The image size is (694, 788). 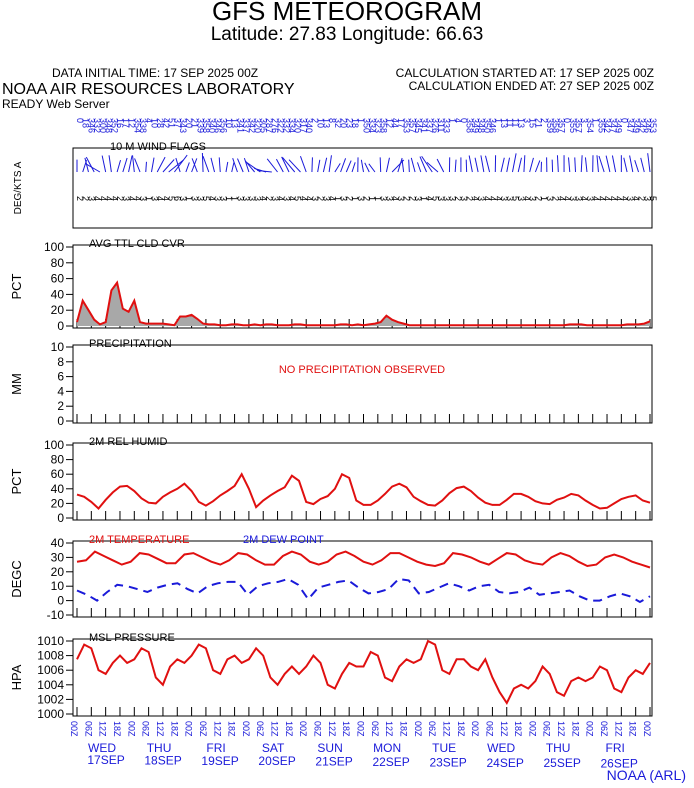 I want to click on day-date: 19SEP, so click(x=219, y=761).